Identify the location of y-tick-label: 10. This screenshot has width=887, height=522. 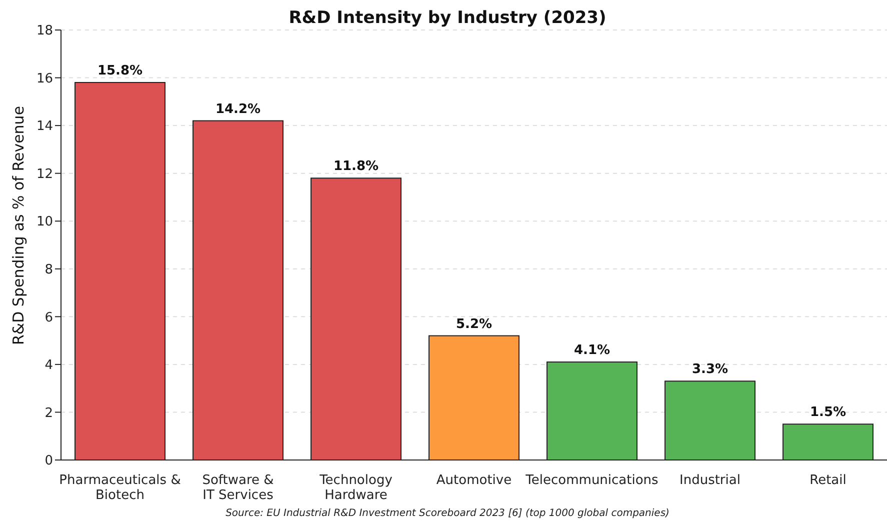
(44, 222).